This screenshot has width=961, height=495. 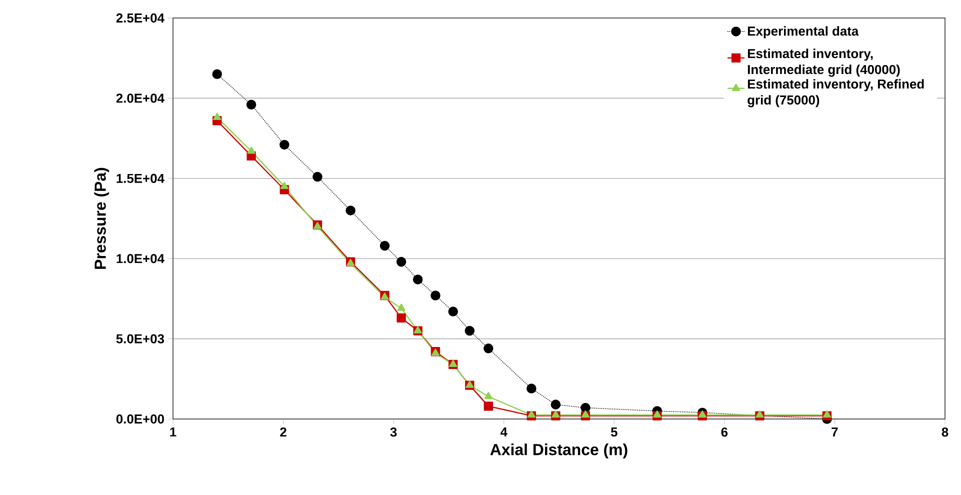 What do you see at coordinates (836, 93) in the screenshot?
I see `legend-label: Estimated inventory, Refined grid (75000)` at bounding box center [836, 93].